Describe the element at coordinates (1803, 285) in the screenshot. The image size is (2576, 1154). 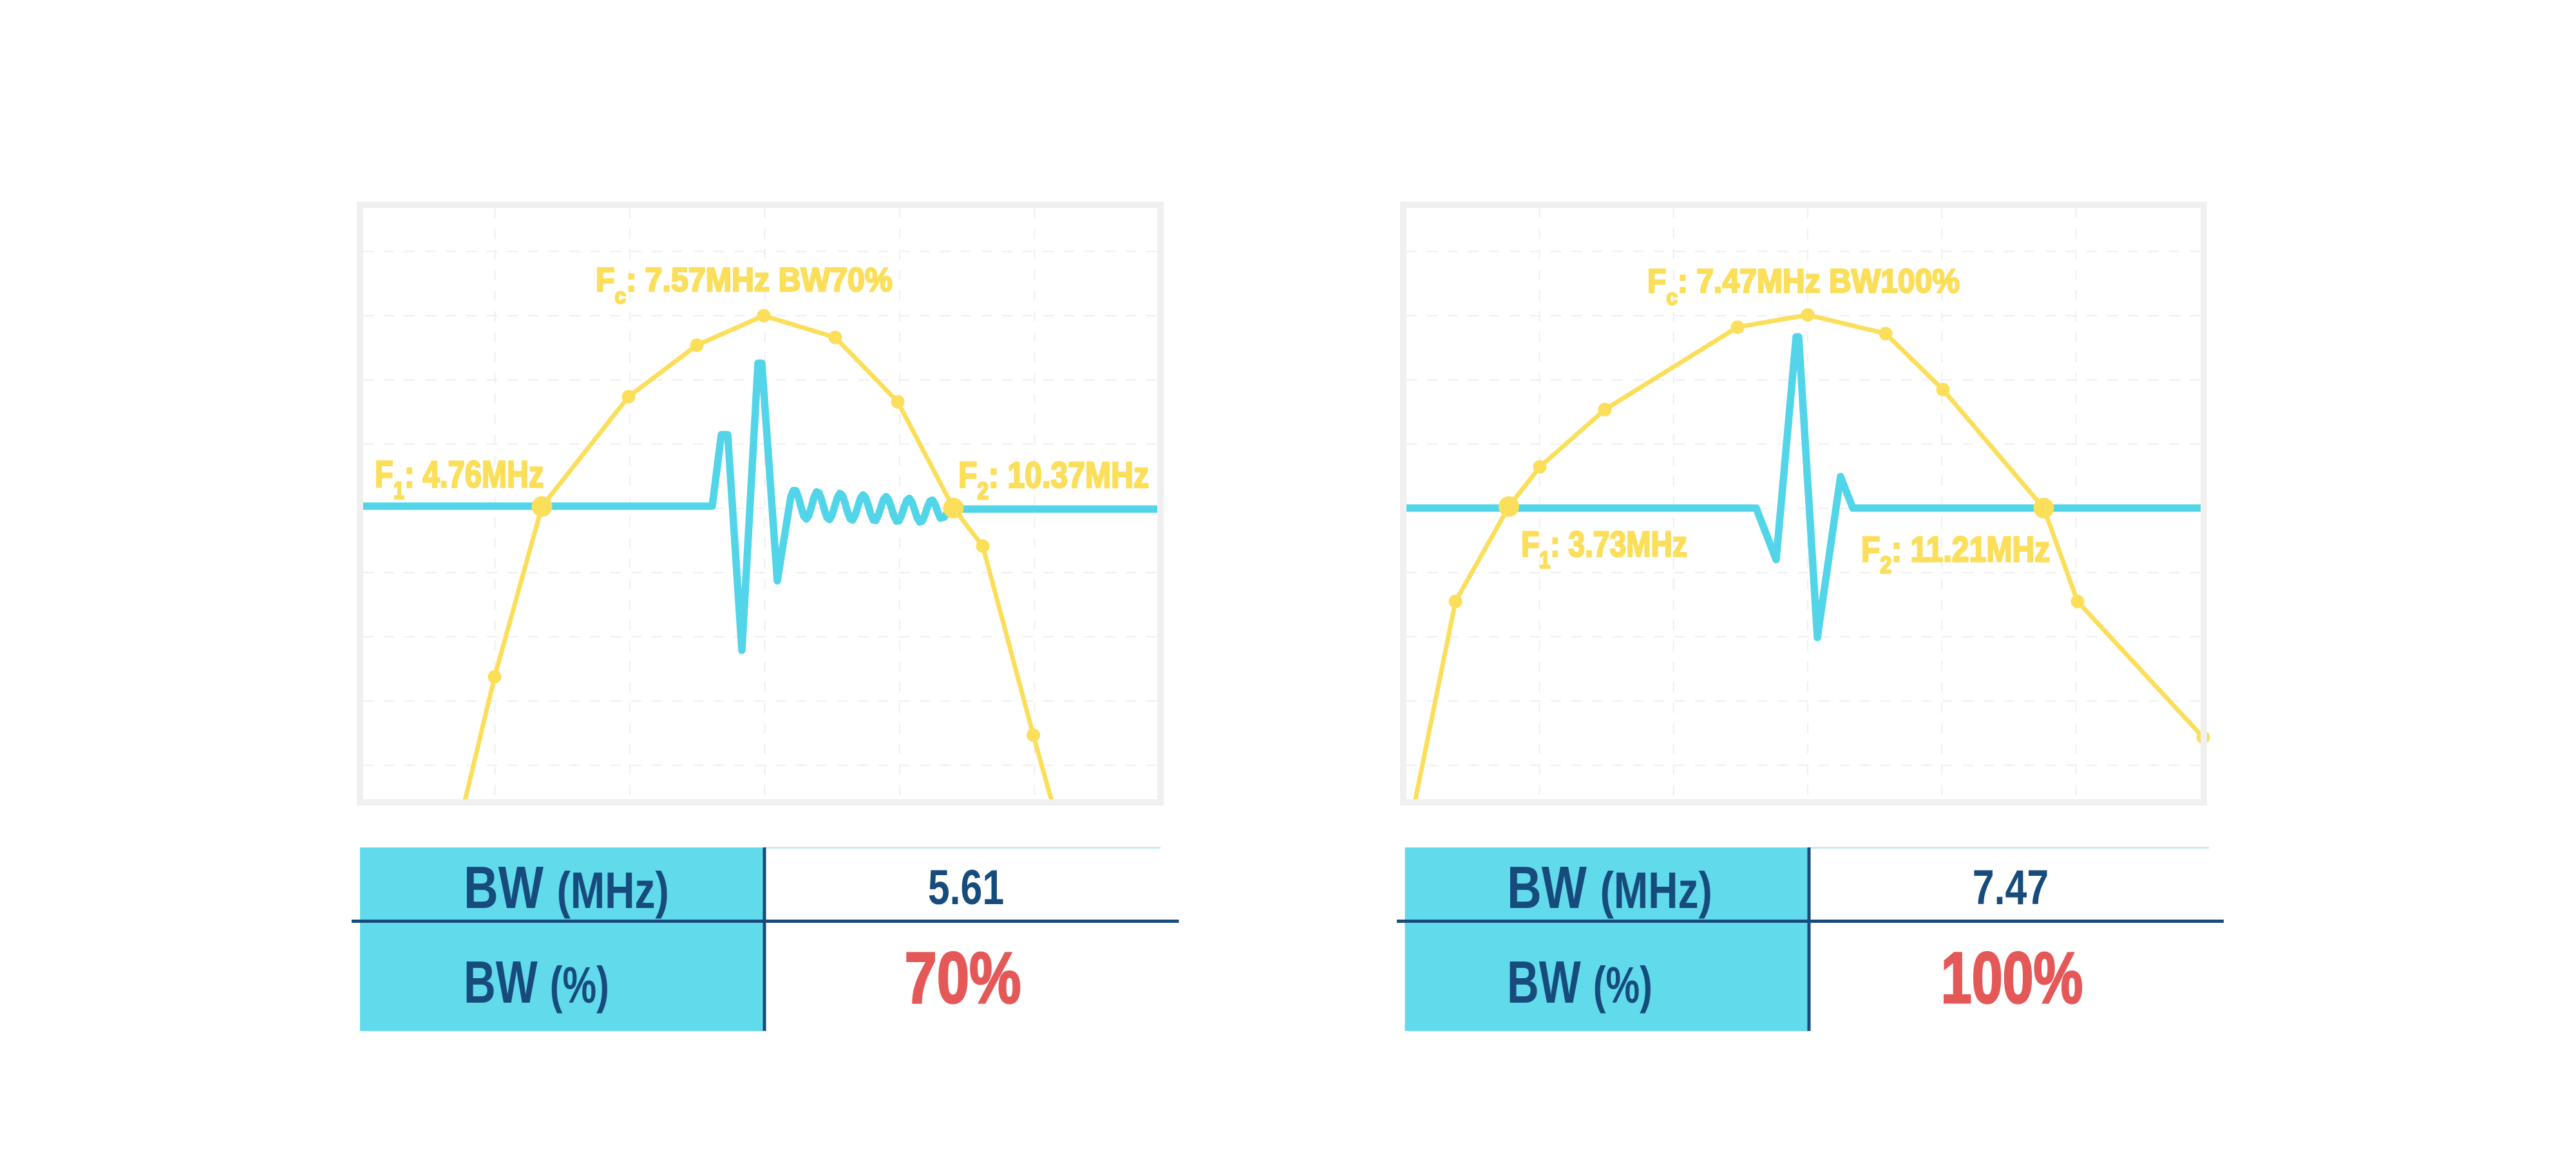
I see `svg-text: Fc: 7.47MHz BW100%` at that location.